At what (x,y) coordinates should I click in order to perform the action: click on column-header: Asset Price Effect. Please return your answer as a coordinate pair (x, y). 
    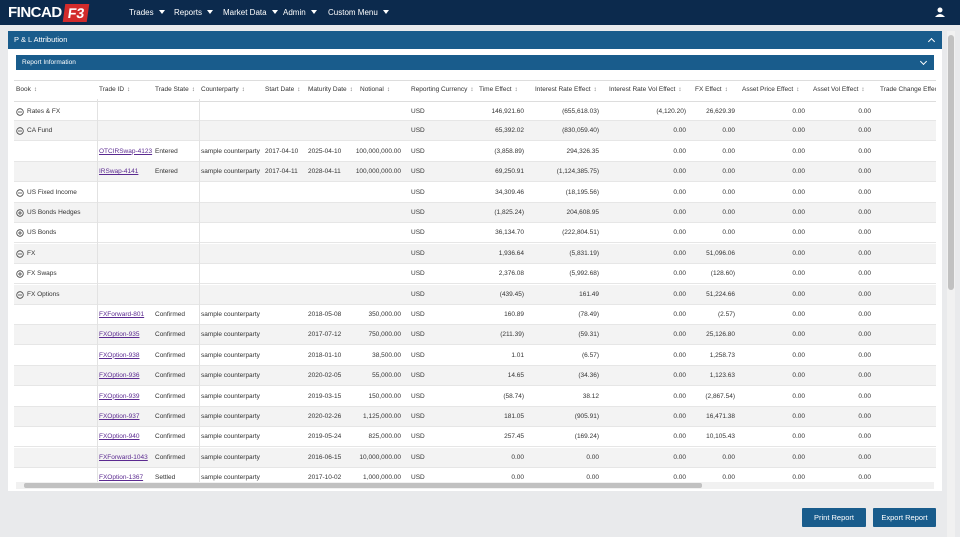
    Looking at the image, I should click on (770, 90).